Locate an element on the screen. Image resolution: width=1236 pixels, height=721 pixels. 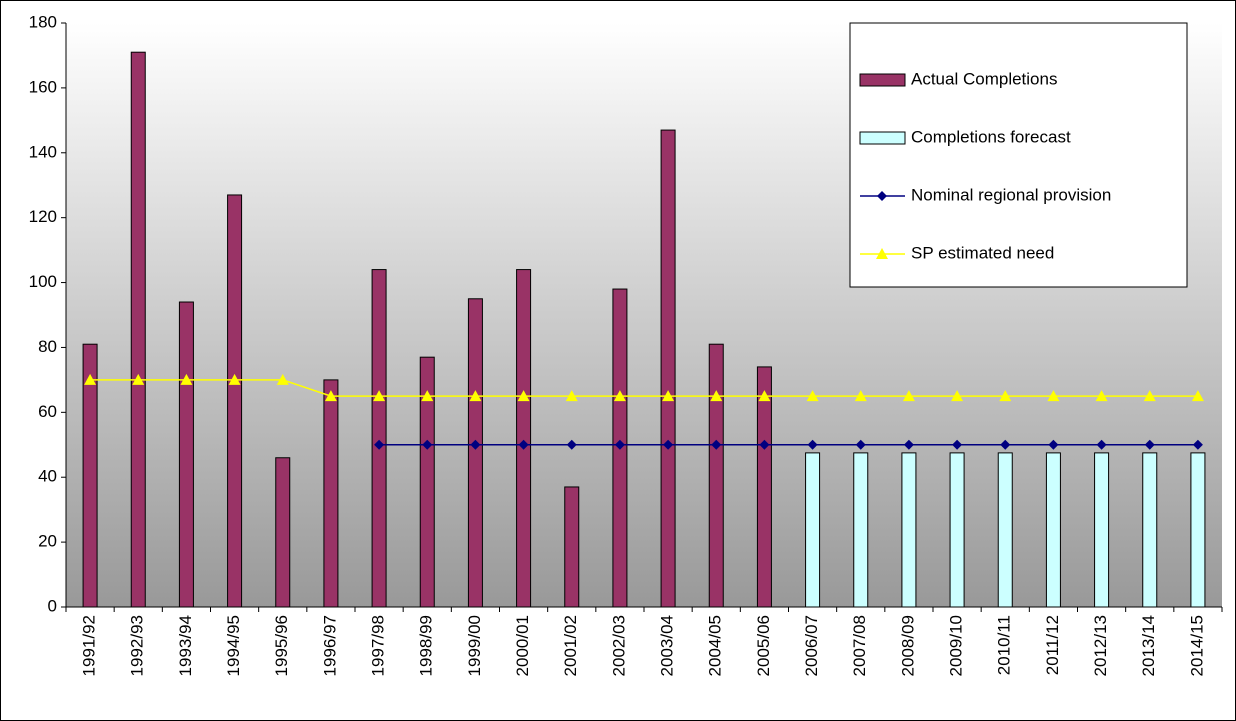
x-tick-label: 2003/04 is located at coordinates (667, 645).